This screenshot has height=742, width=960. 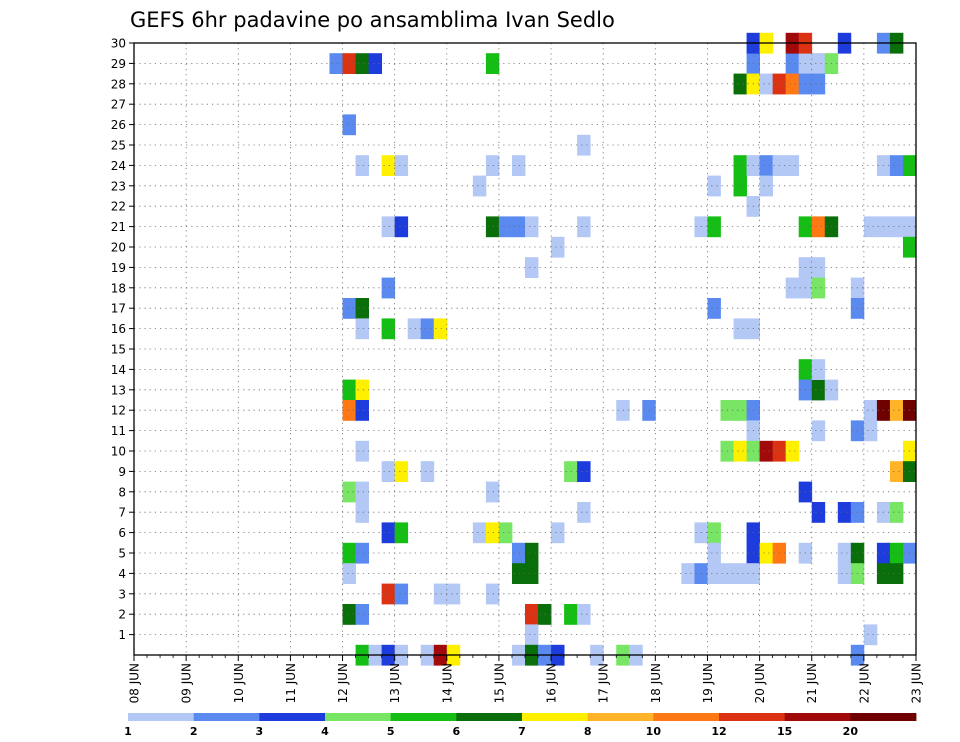 I want to click on y-tick-label: 30, so click(x=118, y=44).